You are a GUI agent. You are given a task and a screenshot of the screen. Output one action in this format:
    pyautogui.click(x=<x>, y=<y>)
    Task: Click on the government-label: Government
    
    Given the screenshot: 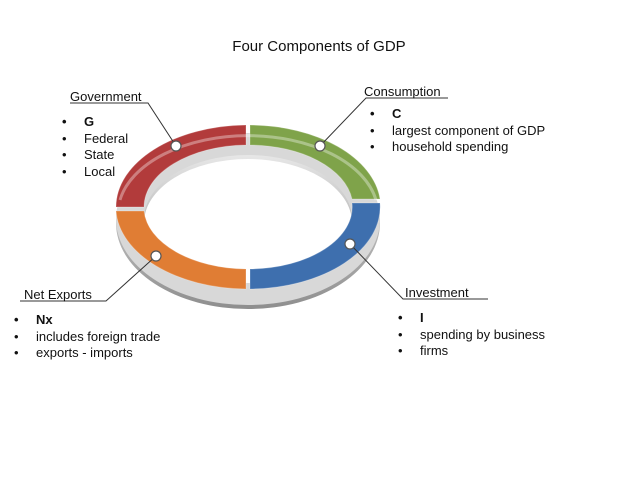 What is the action you would take?
    pyautogui.click(x=106, y=96)
    